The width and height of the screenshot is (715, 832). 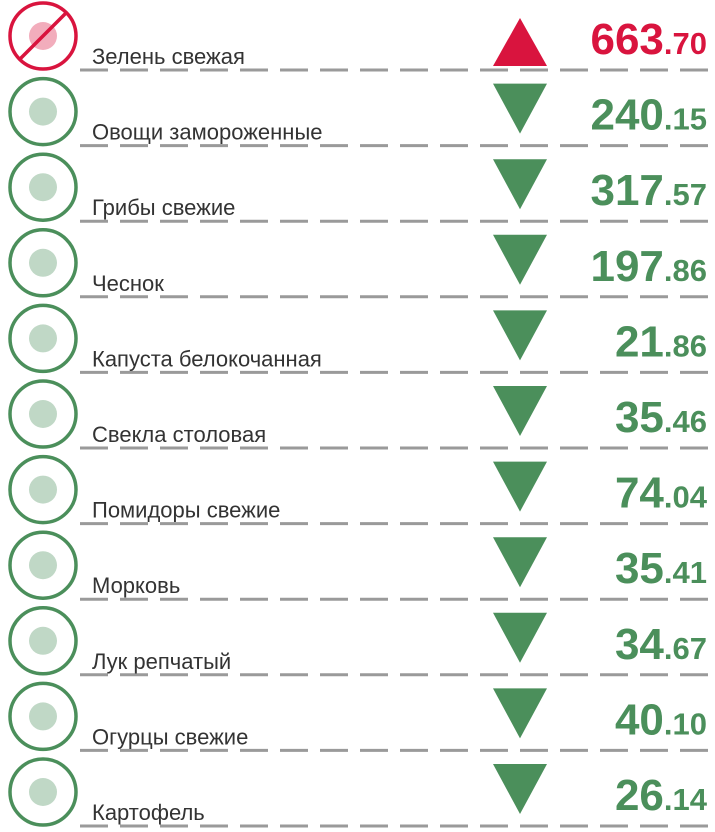 What do you see at coordinates (148, 812) in the screenshot?
I see `item-name: Картофель` at bounding box center [148, 812].